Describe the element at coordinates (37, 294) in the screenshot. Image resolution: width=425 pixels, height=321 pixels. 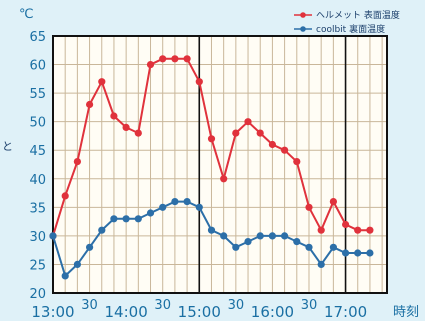
I see `y-tick-label: 20` at that location.